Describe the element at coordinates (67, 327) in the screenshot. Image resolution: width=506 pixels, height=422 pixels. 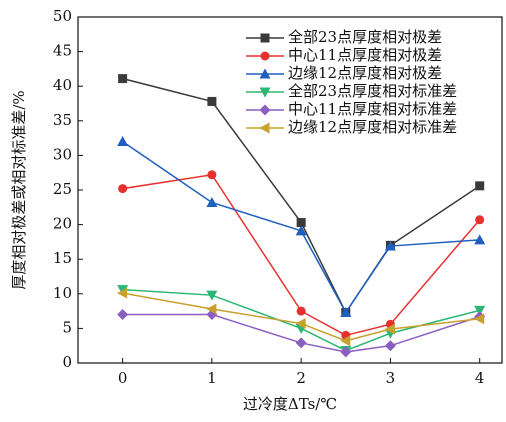
I see `y-tick-label: 5` at that location.